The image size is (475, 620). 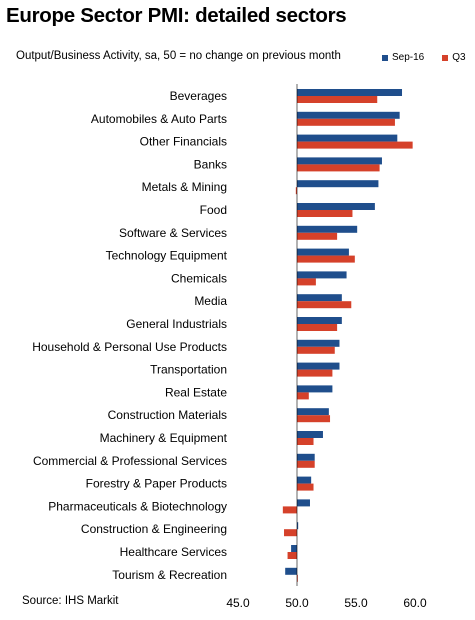 What do you see at coordinates (336, 206) in the screenshot?
I see `bar-sep16-food` at bounding box center [336, 206].